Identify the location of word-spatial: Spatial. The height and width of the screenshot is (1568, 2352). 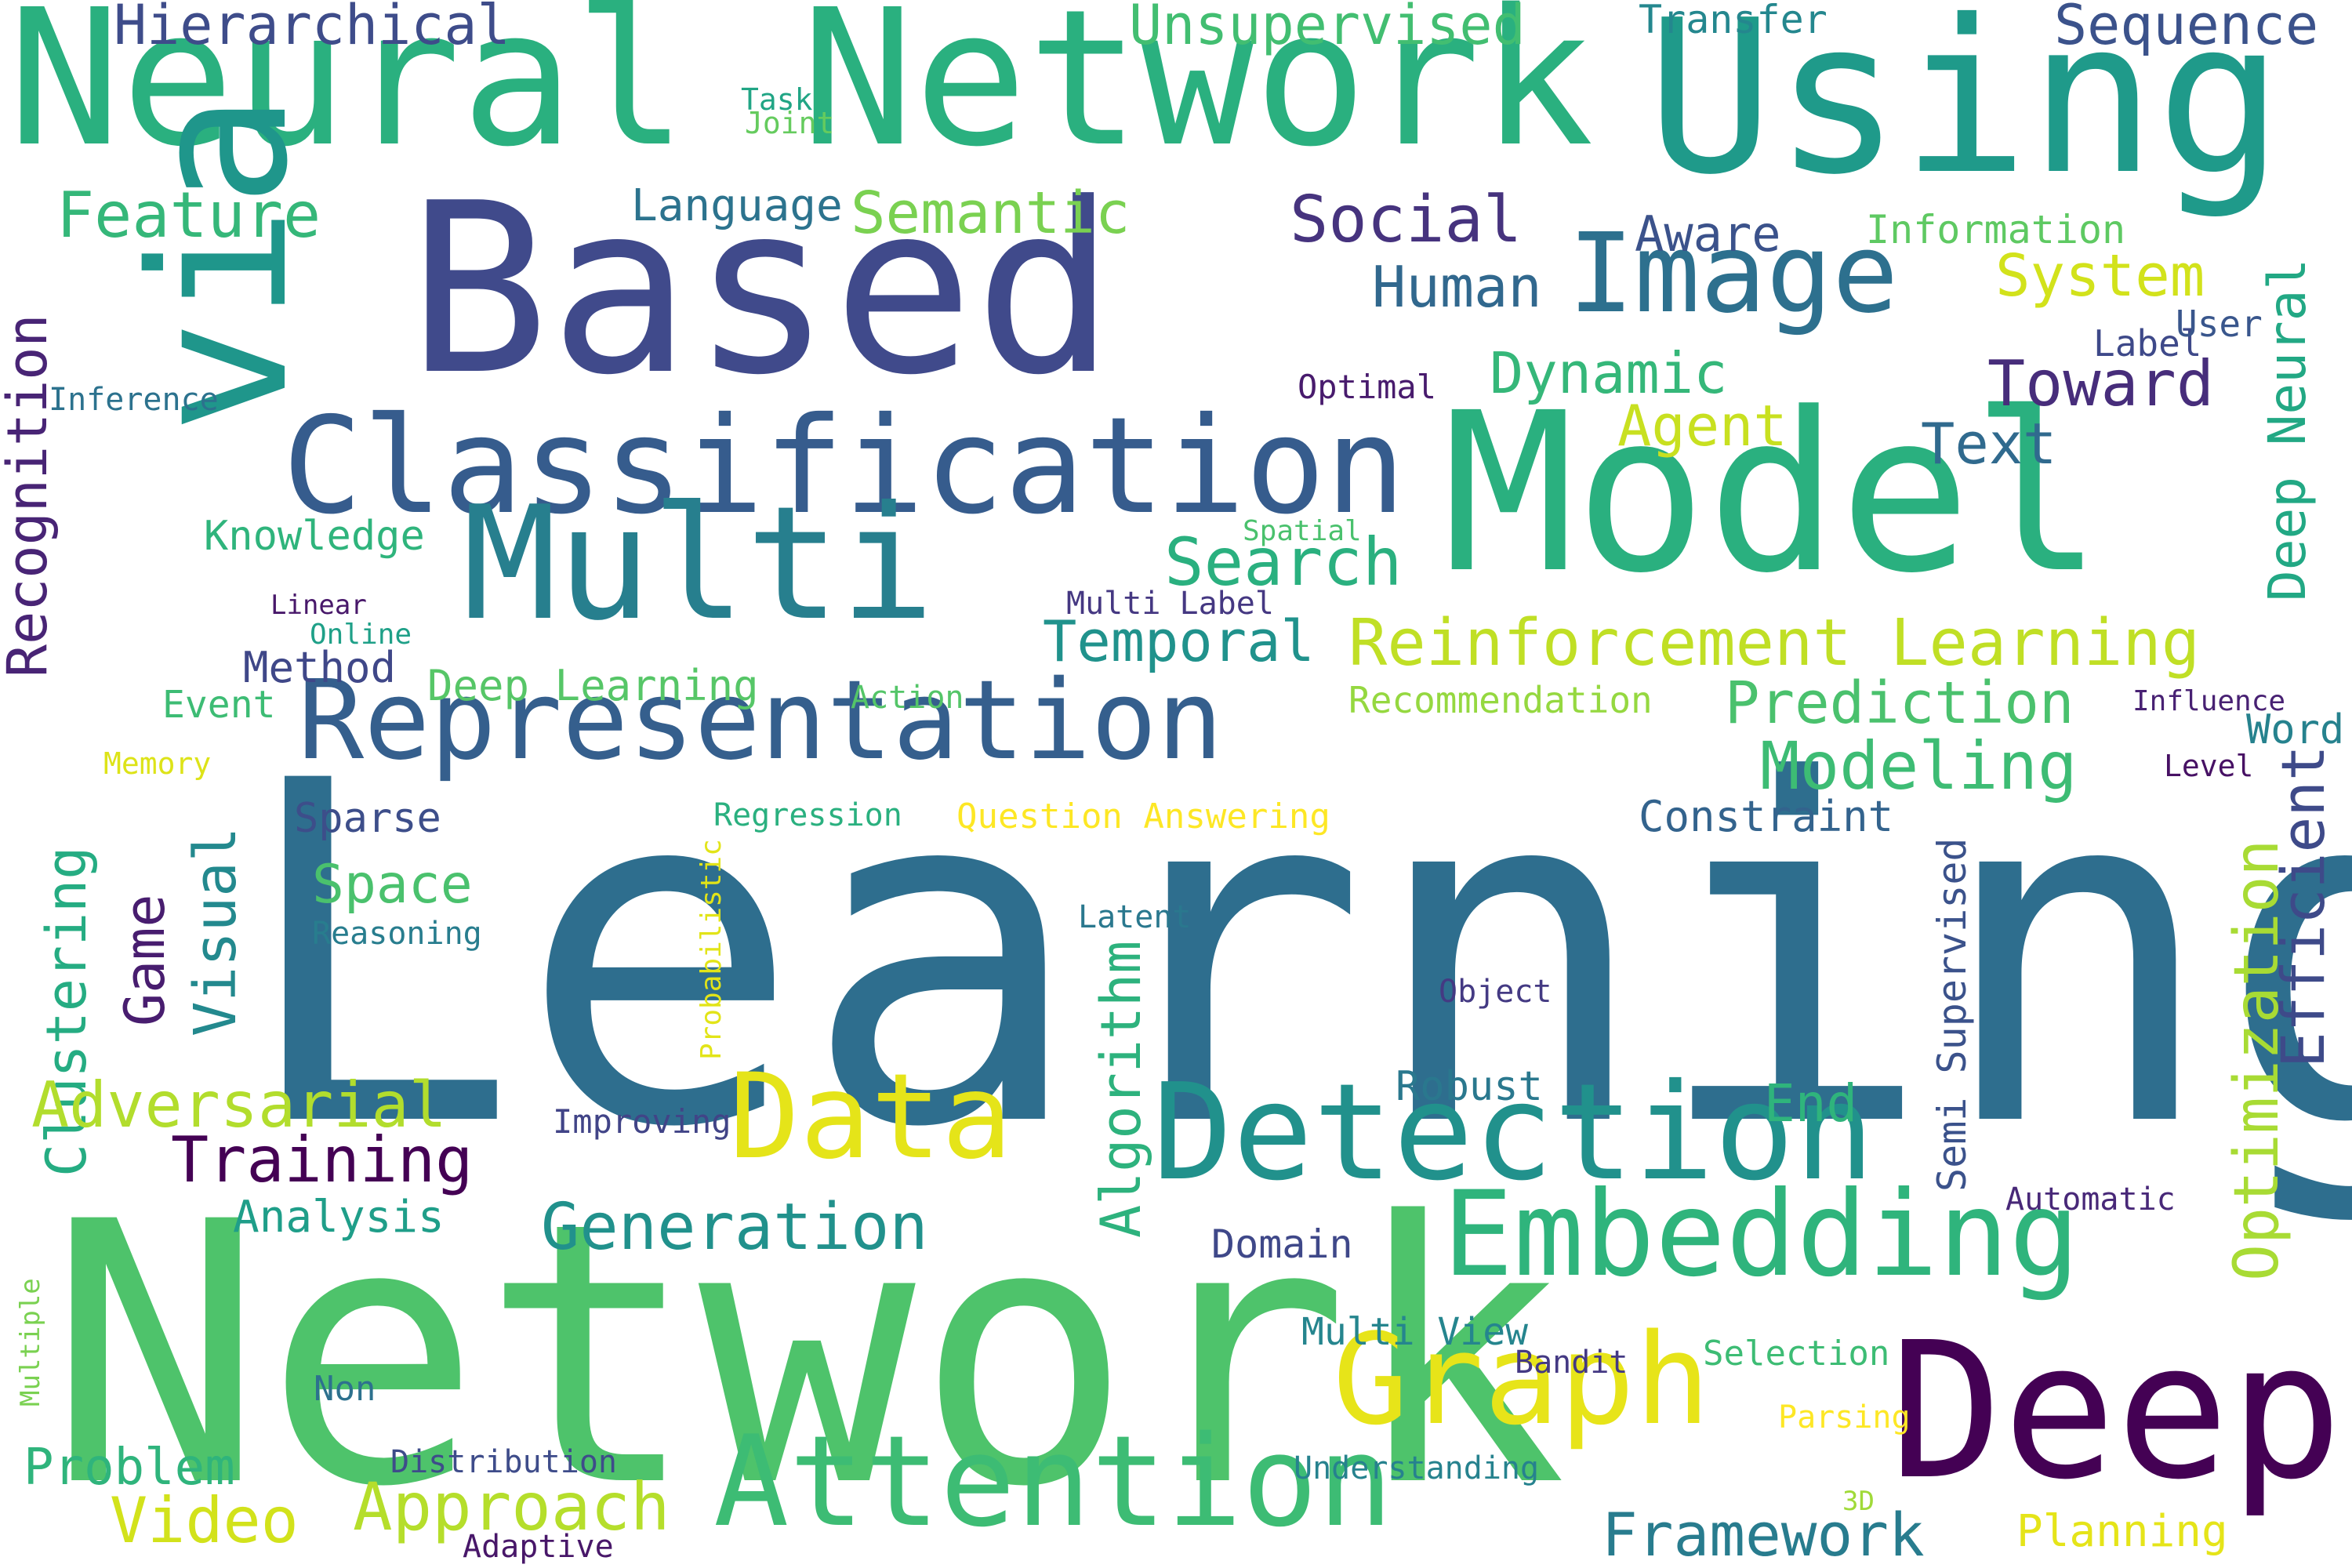
(1302, 531).